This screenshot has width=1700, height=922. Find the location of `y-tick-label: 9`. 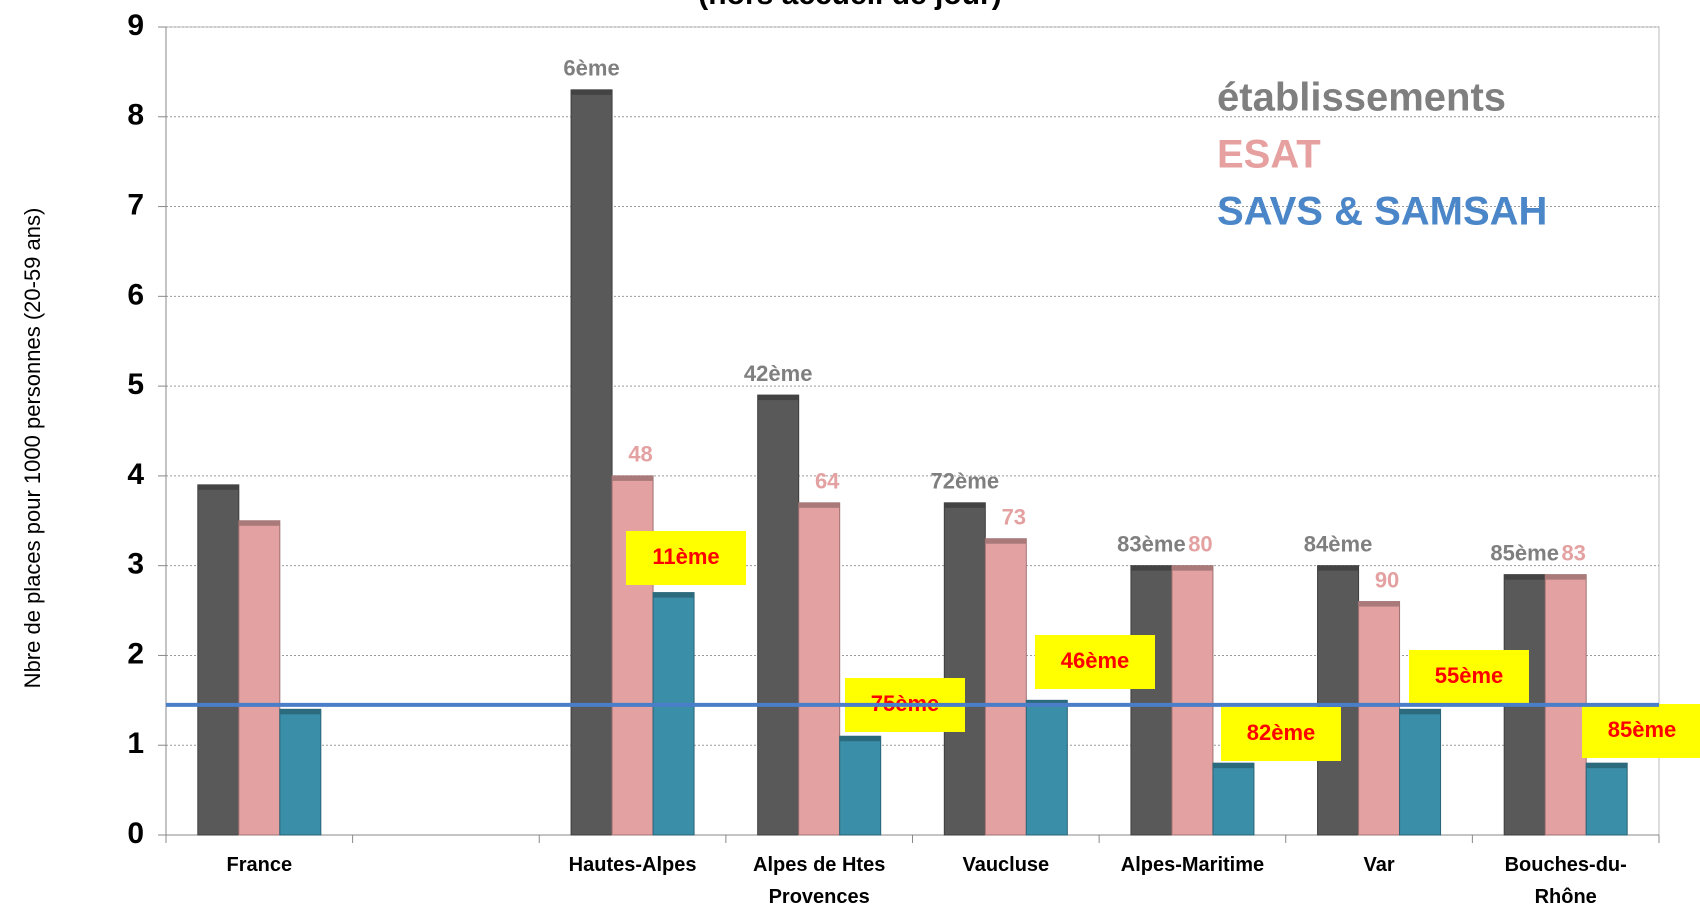

y-tick-label: 9 is located at coordinates (135, 25).